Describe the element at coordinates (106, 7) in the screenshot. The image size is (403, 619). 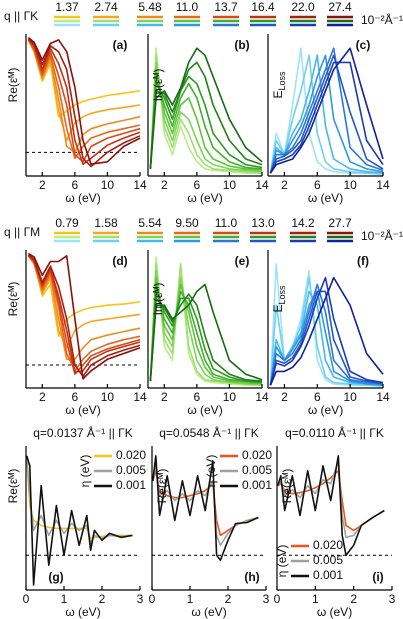
I see `legend-entry: 2.74` at that location.